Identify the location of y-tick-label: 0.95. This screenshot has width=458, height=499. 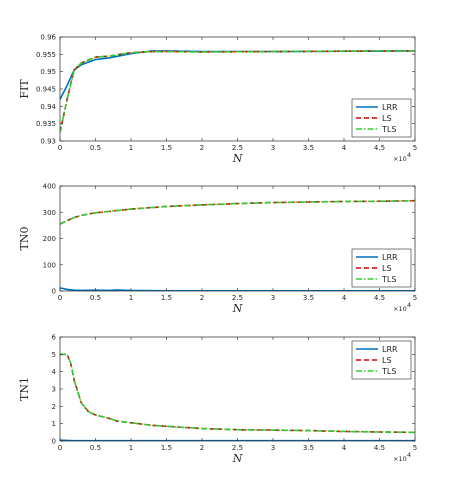
(48, 72).